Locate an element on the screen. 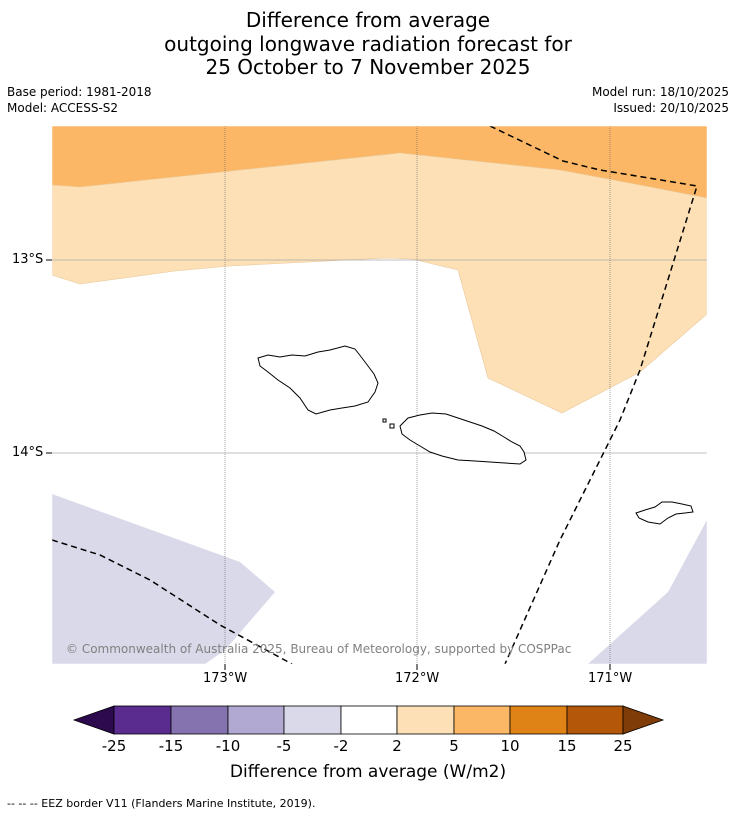 This screenshot has width=736, height=816. eez-border-southwest is located at coordinates (172, 601).